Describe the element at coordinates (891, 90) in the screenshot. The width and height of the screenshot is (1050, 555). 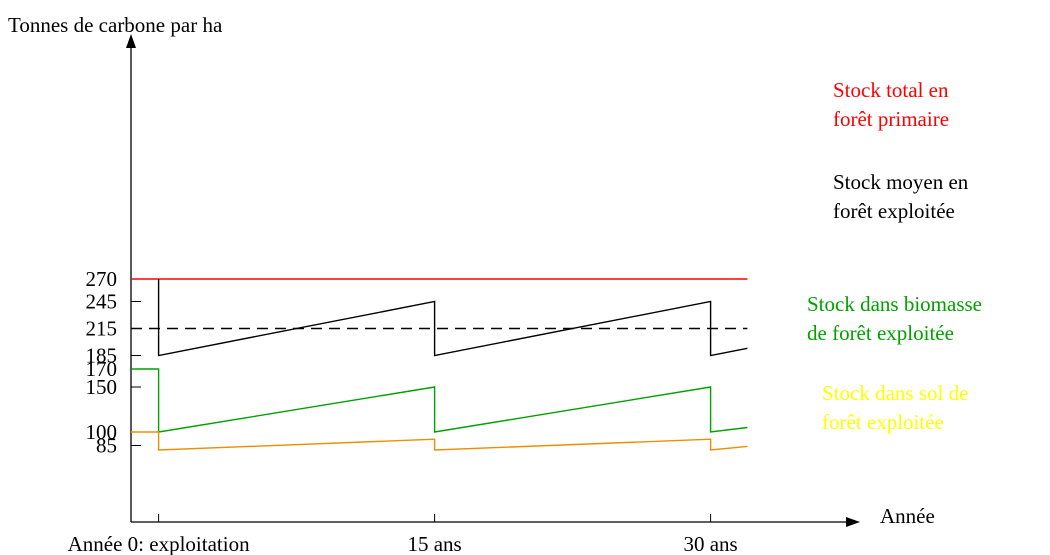
I see `series-label-0-line-0: Stock total en` at that location.